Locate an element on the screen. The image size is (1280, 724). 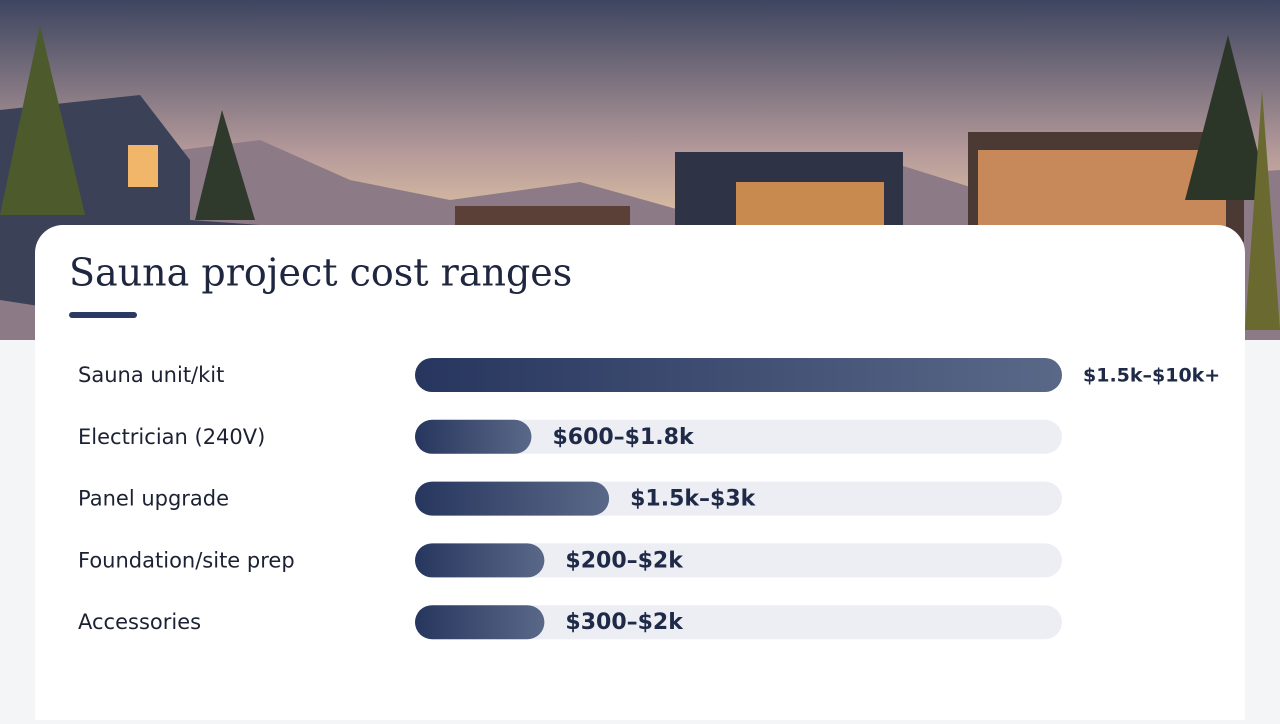
value-label: $200–$2k is located at coordinates (624, 560).